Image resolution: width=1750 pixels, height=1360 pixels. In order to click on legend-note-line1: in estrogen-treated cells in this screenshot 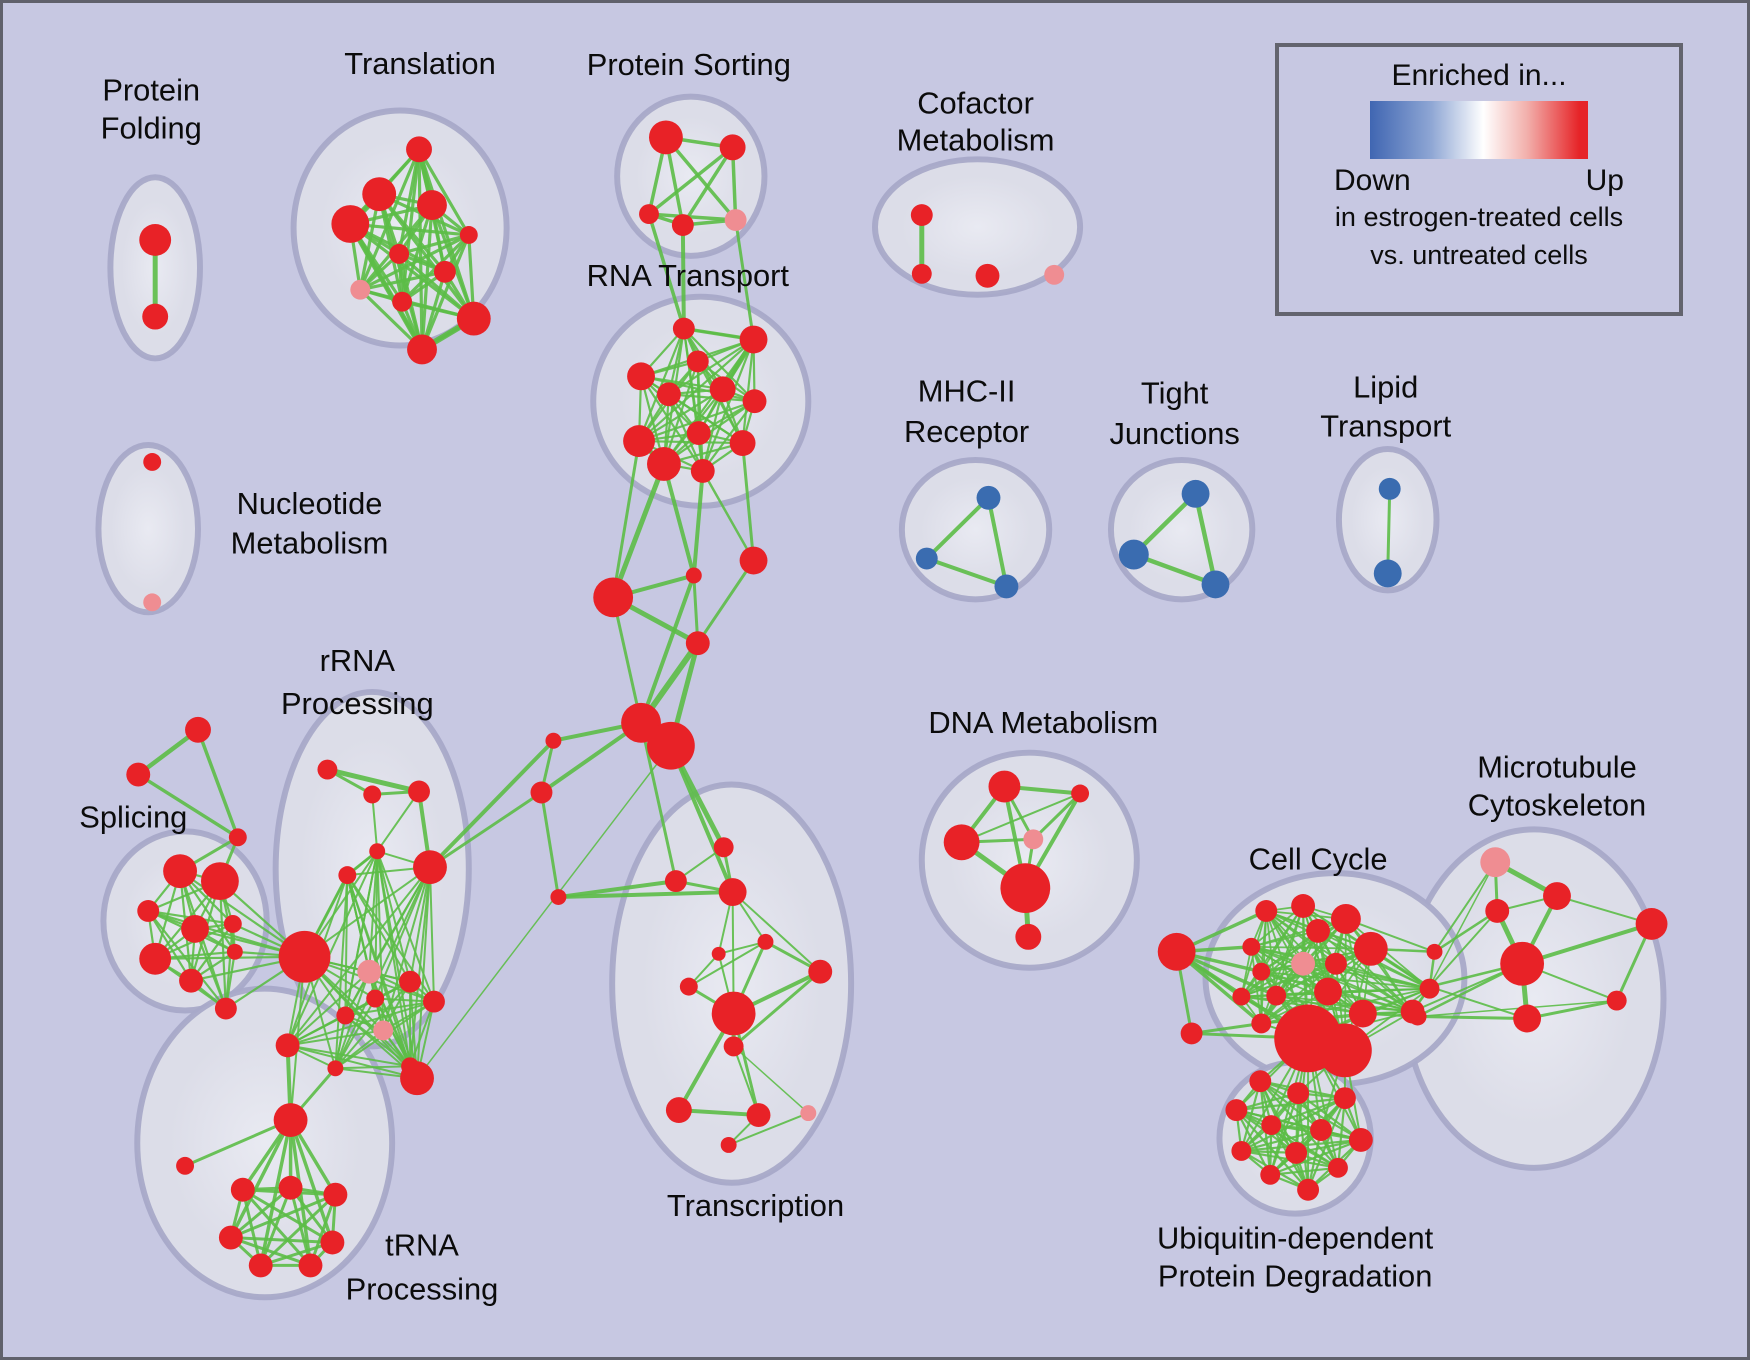, I will do `click(1479, 217)`.